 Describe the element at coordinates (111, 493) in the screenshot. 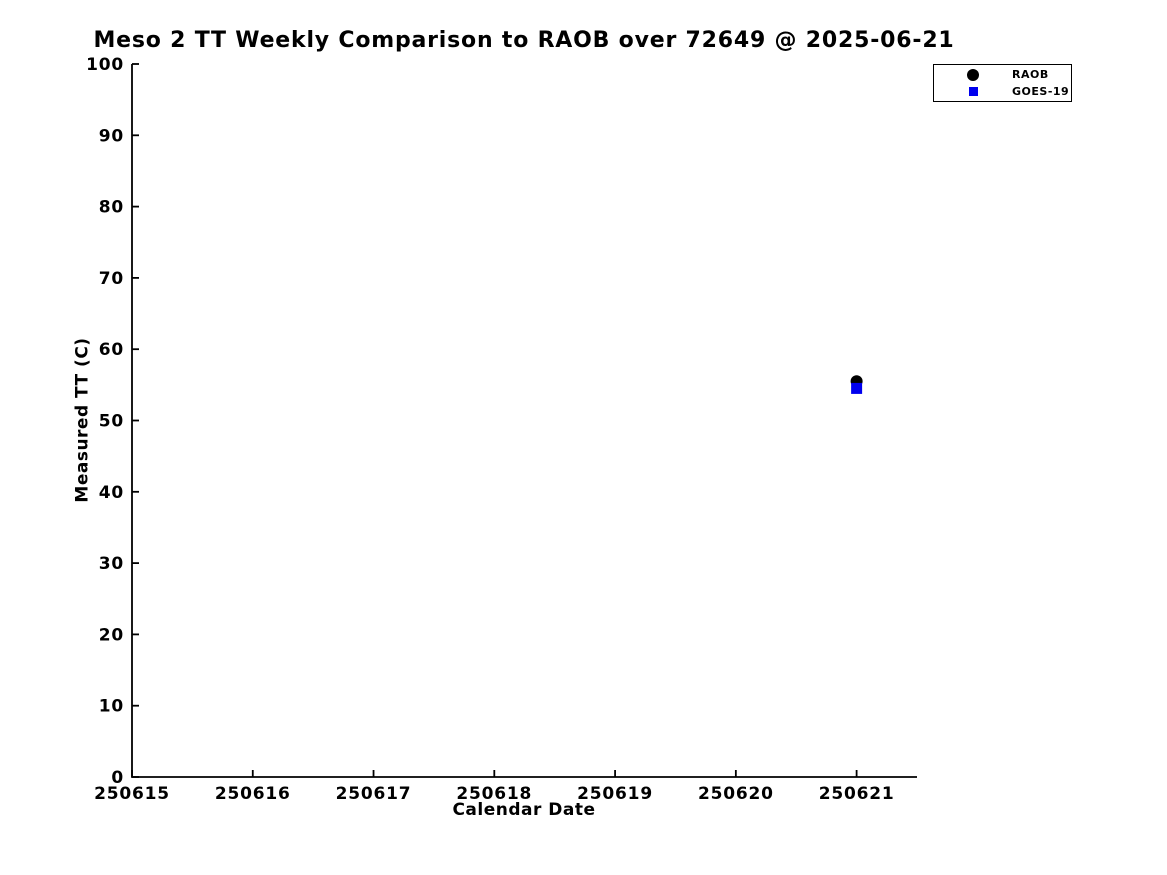

I see `y-tick-label: 40` at that location.